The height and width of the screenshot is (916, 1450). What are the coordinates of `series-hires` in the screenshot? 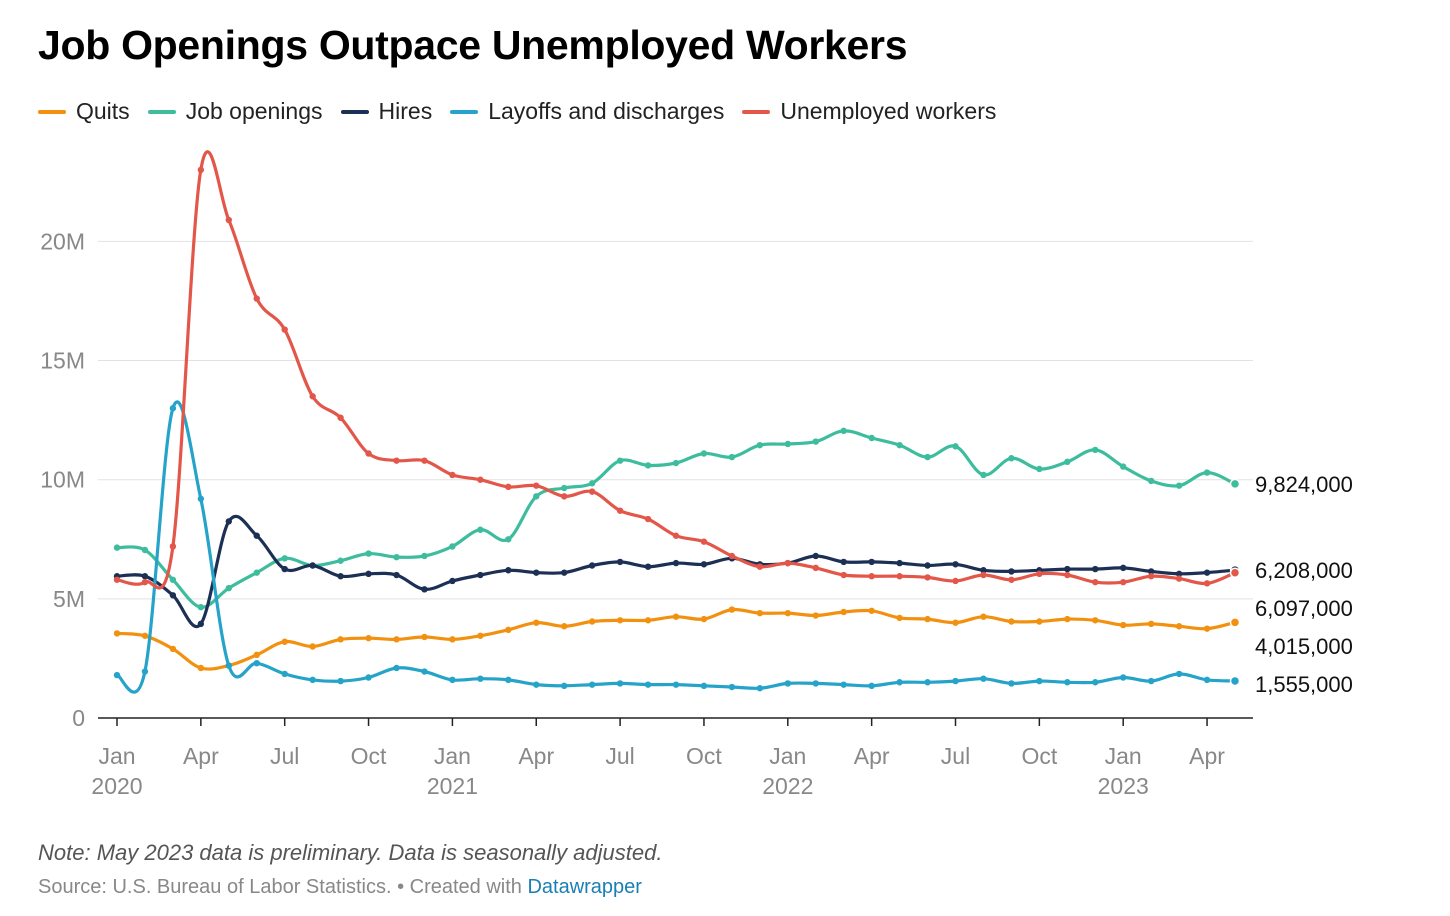 It's located at (677, 571).